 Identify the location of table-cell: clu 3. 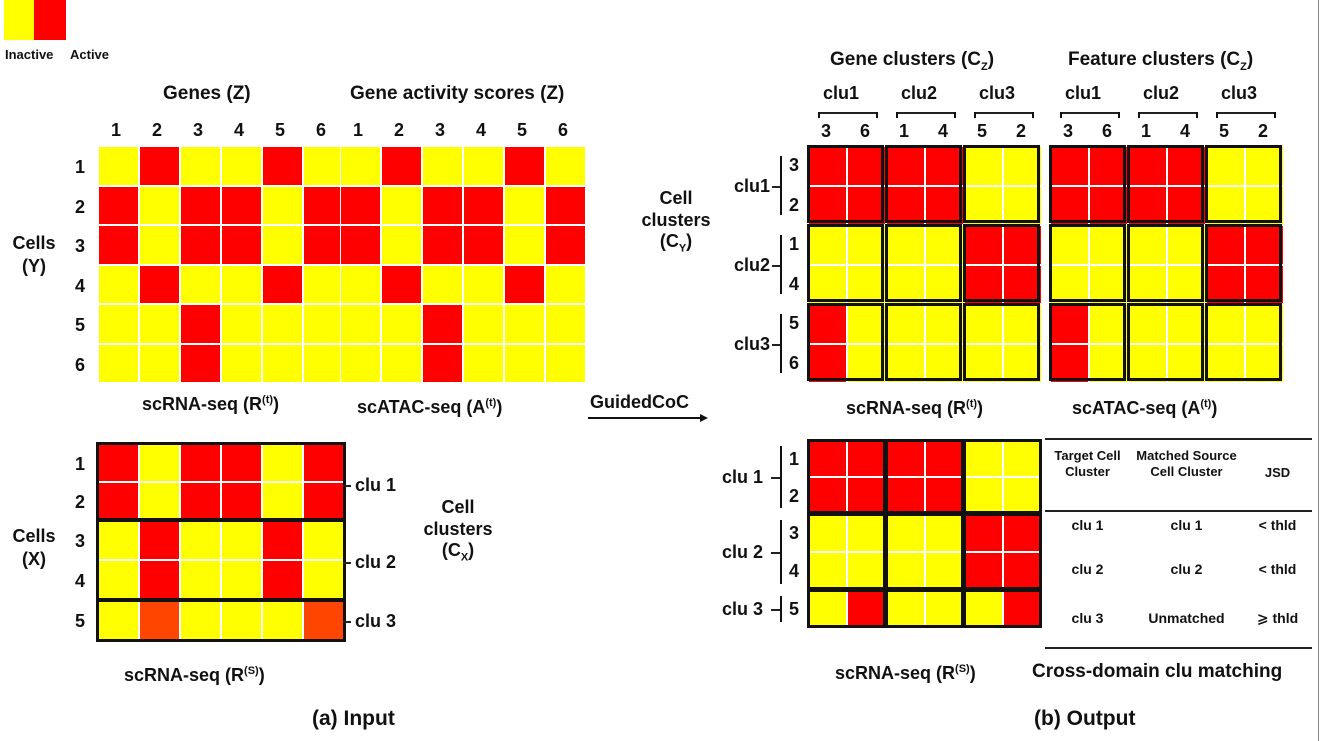
(1087, 618).